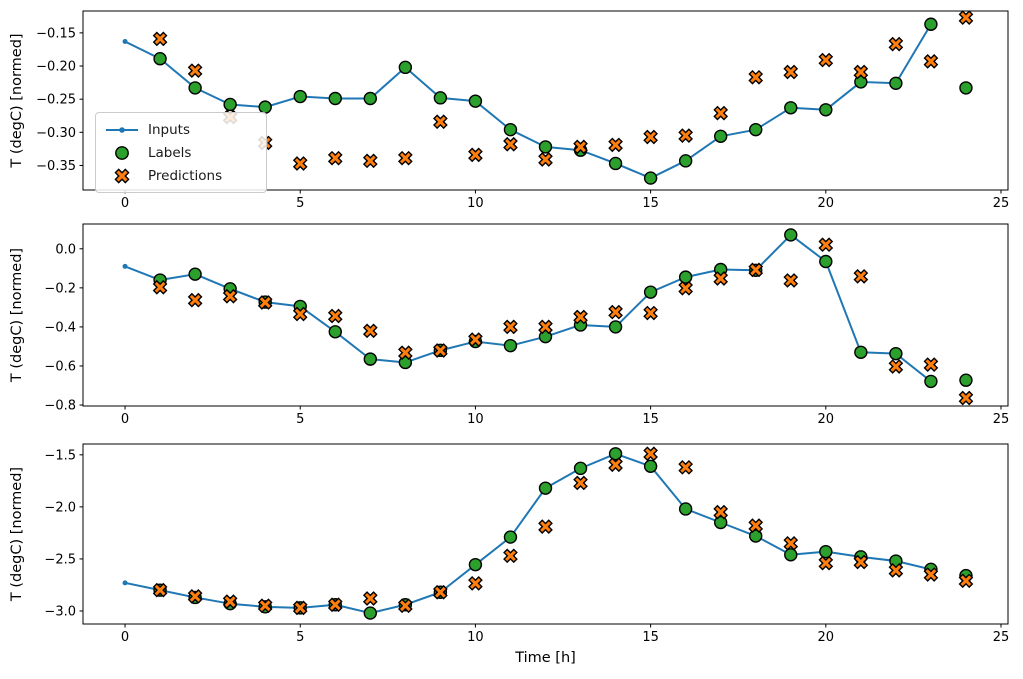 This screenshot has height=679, width=1023. What do you see at coordinates (122, 176) in the screenshot?
I see `predictions-x-icon` at bounding box center [122, 176].